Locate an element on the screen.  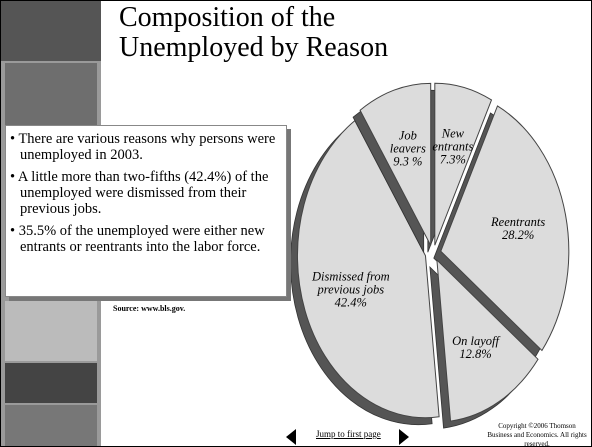
value-label: 9.3 % is located at coordinates (408, 161).